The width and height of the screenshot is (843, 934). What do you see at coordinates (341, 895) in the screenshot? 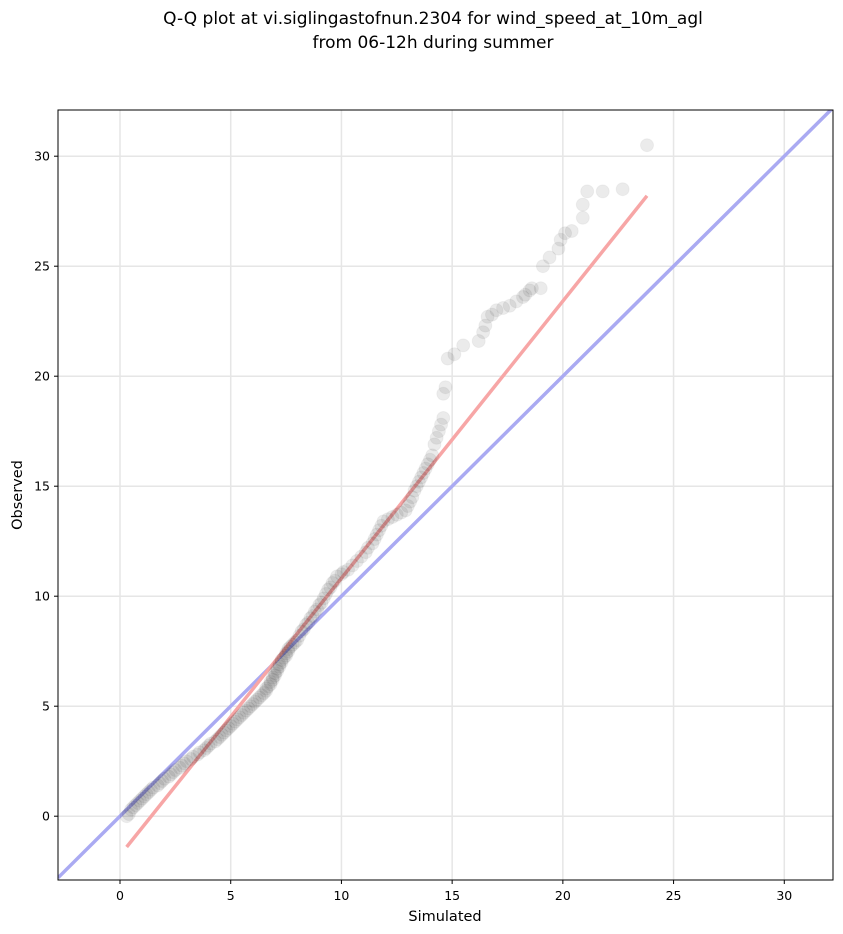
I see `x-tick-label-10: 10` at bounding box center [341, 895].